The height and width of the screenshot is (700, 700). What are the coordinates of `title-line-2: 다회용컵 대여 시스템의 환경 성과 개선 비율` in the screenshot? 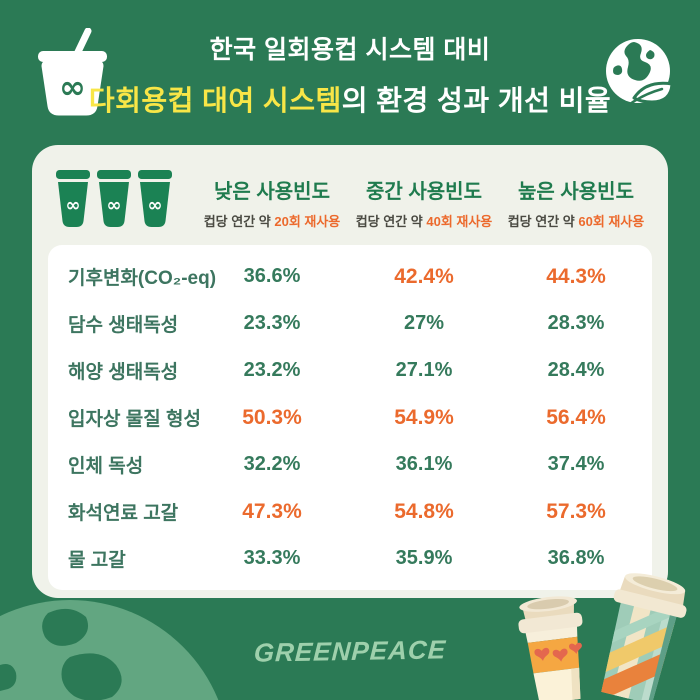 It's located at (350, 99).